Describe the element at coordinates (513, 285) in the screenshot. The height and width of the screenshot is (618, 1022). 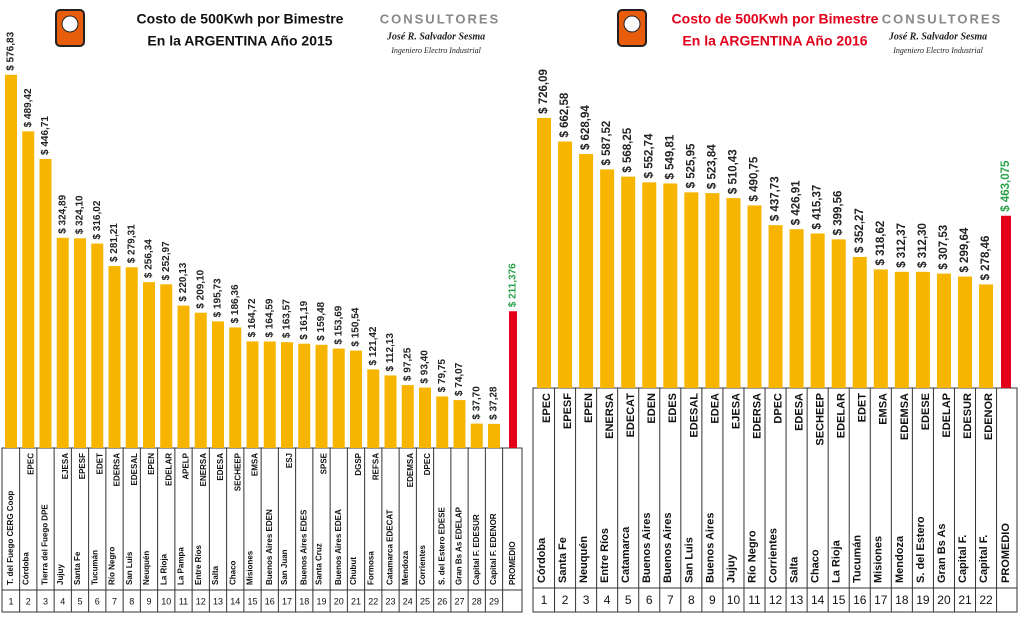
I see `average-value-label: $ 211,376` at that location.